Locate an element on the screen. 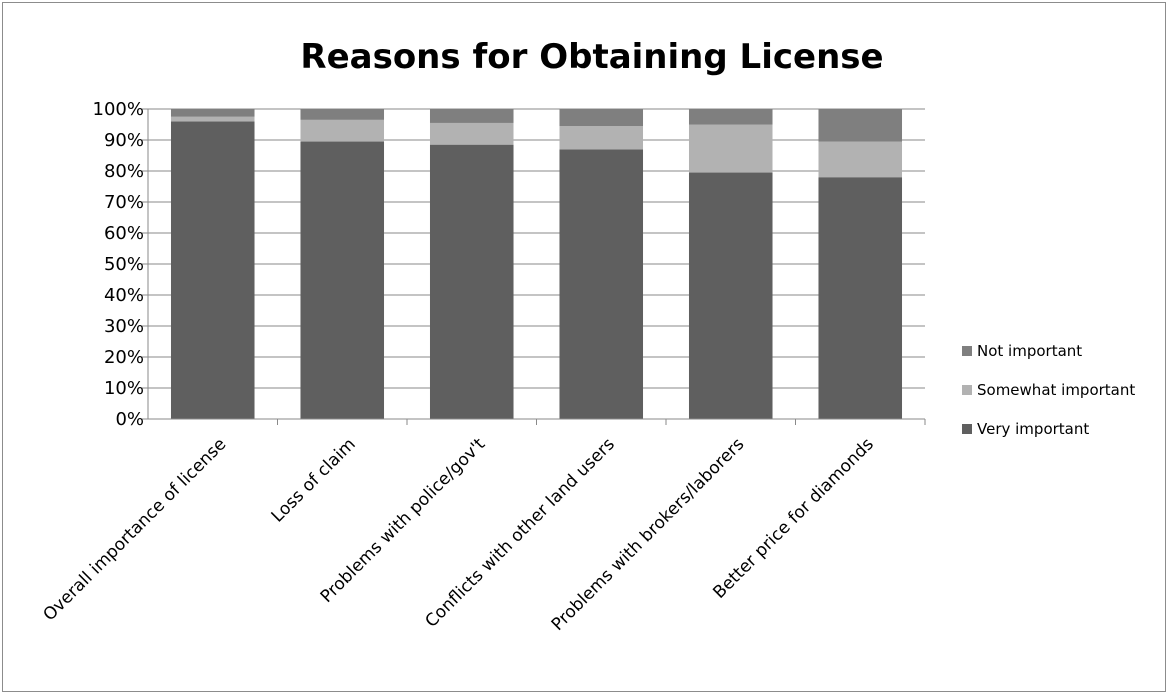  chart-title: Reasons for Obtaining License is located at coordinates (591, 57).